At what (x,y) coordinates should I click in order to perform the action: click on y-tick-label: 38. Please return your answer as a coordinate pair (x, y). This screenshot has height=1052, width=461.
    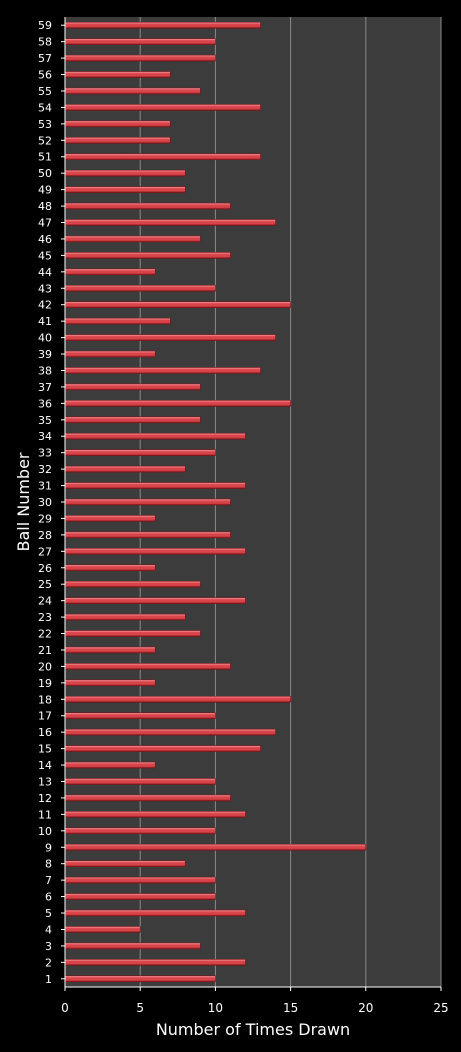
    Looking at the image, I should click on (45, 370).